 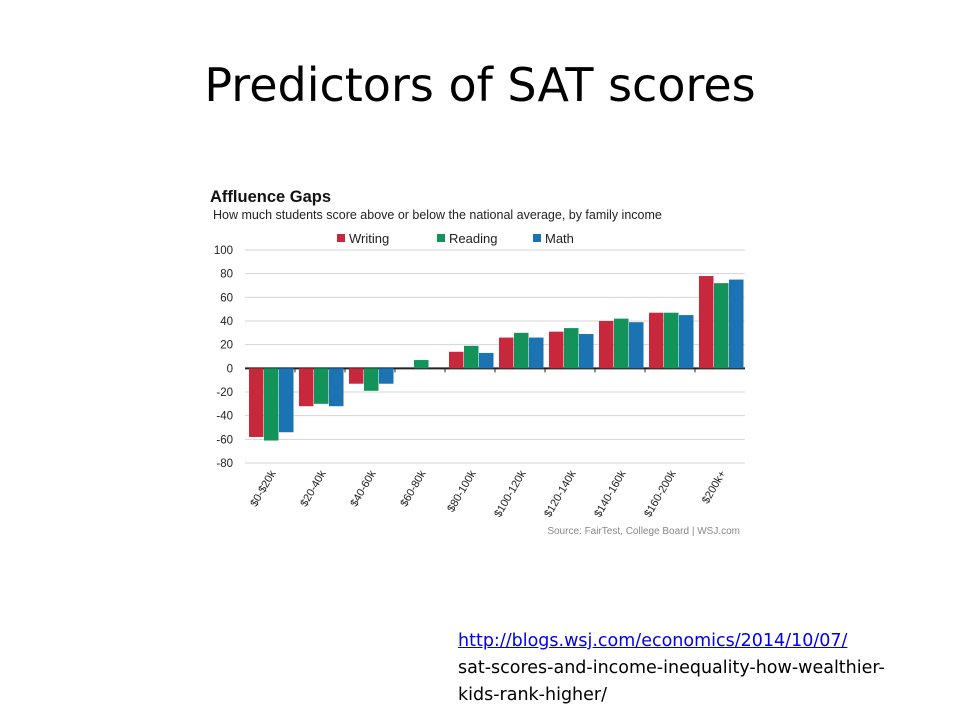 I want to click on y-tick-label: 80, so click(x=226, y=275).